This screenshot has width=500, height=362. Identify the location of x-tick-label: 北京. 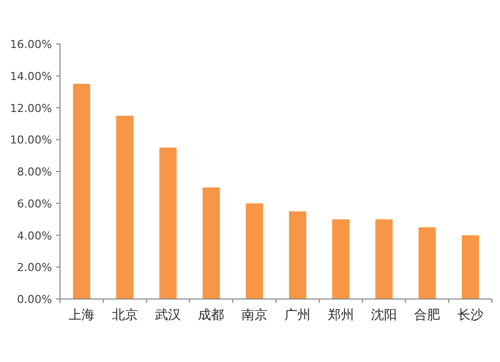
(125, 315).